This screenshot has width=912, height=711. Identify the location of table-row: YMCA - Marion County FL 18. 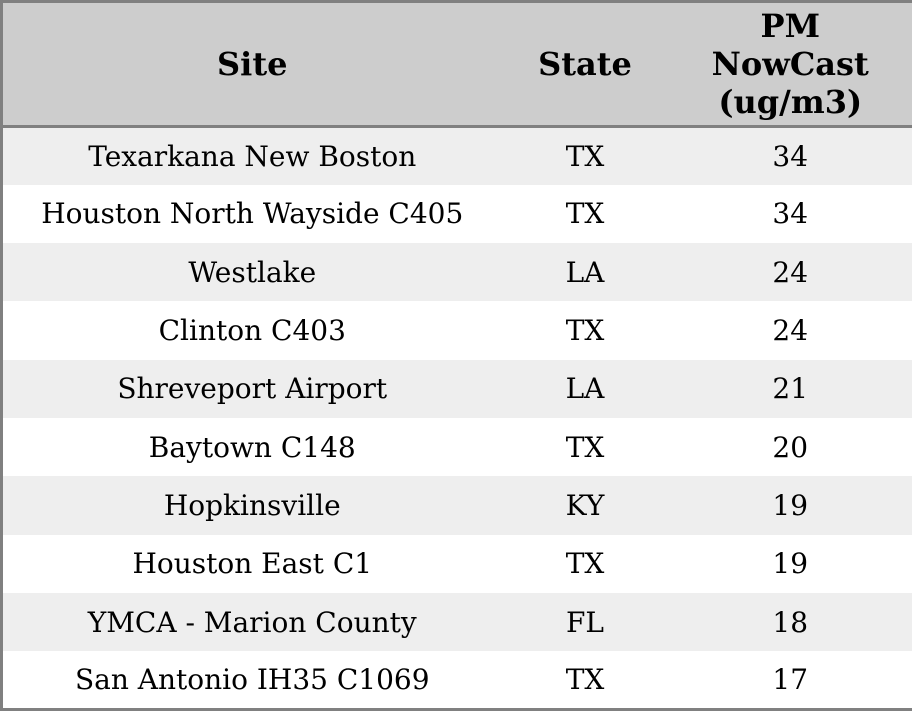
(456, 622).